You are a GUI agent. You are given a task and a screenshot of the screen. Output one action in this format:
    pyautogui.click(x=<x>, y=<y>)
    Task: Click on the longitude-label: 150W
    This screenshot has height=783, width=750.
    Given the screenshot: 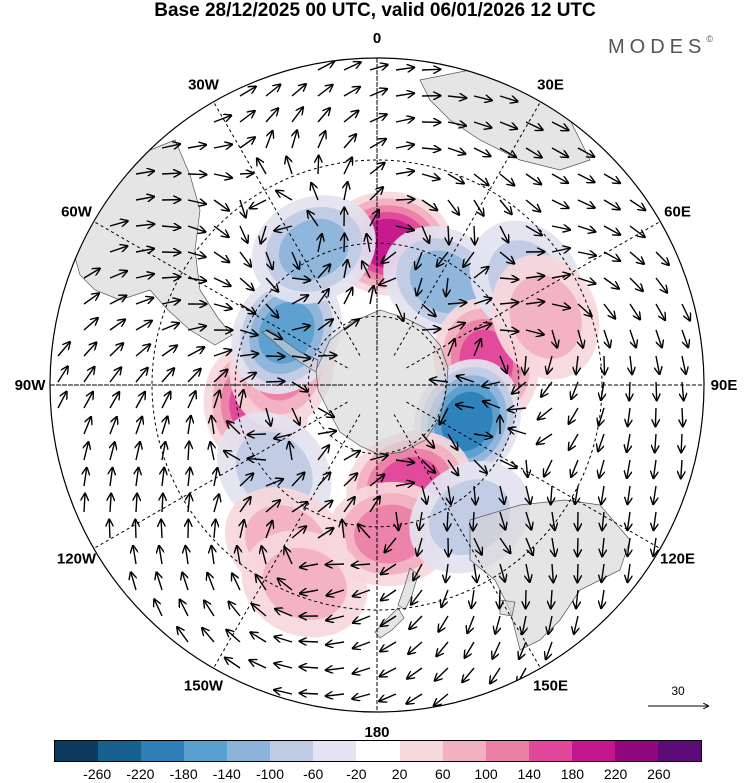 What is the action you would take?
    pyautogui.click(x=204, y=686)
    